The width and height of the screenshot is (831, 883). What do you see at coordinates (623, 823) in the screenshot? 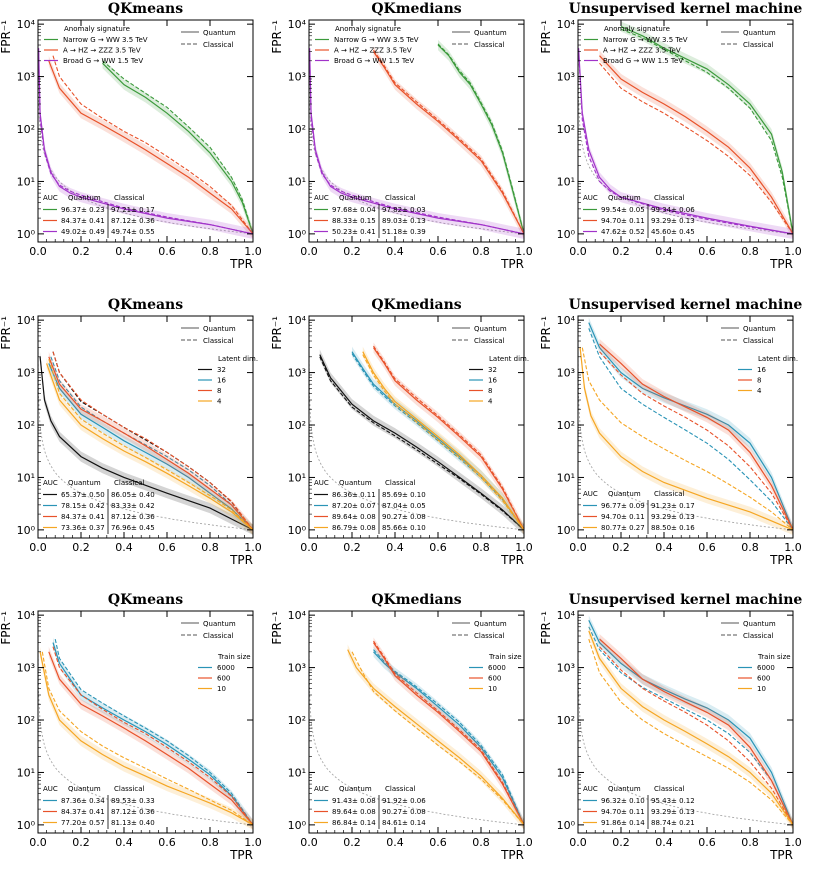
I see `auc-quantum-value: 91.86± 0.14` at bounding box center [623, 823].